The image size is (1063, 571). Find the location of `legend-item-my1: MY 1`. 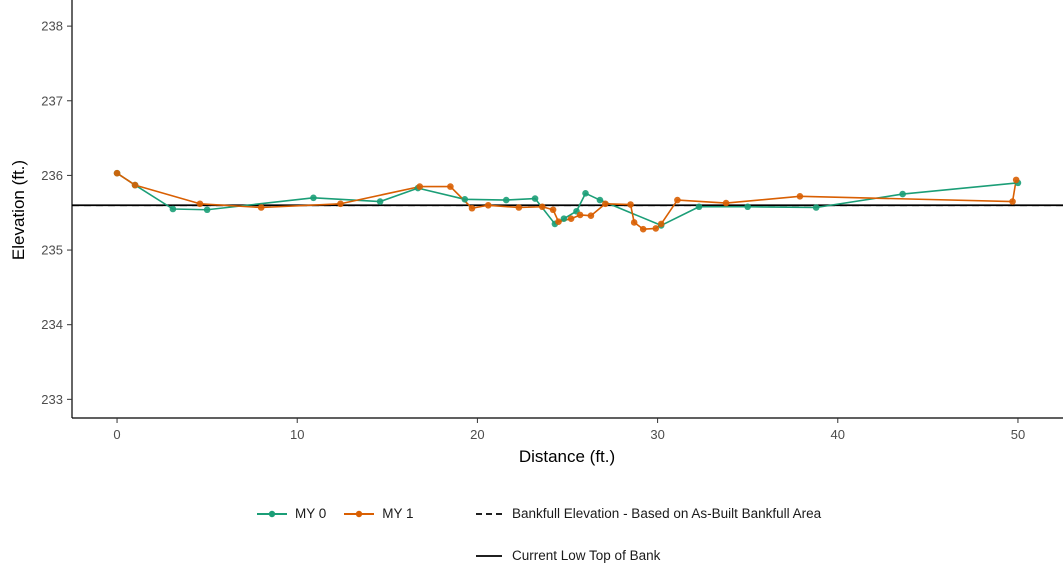

legend-item-my1: MY 1 is located at coordinates (379, 513).